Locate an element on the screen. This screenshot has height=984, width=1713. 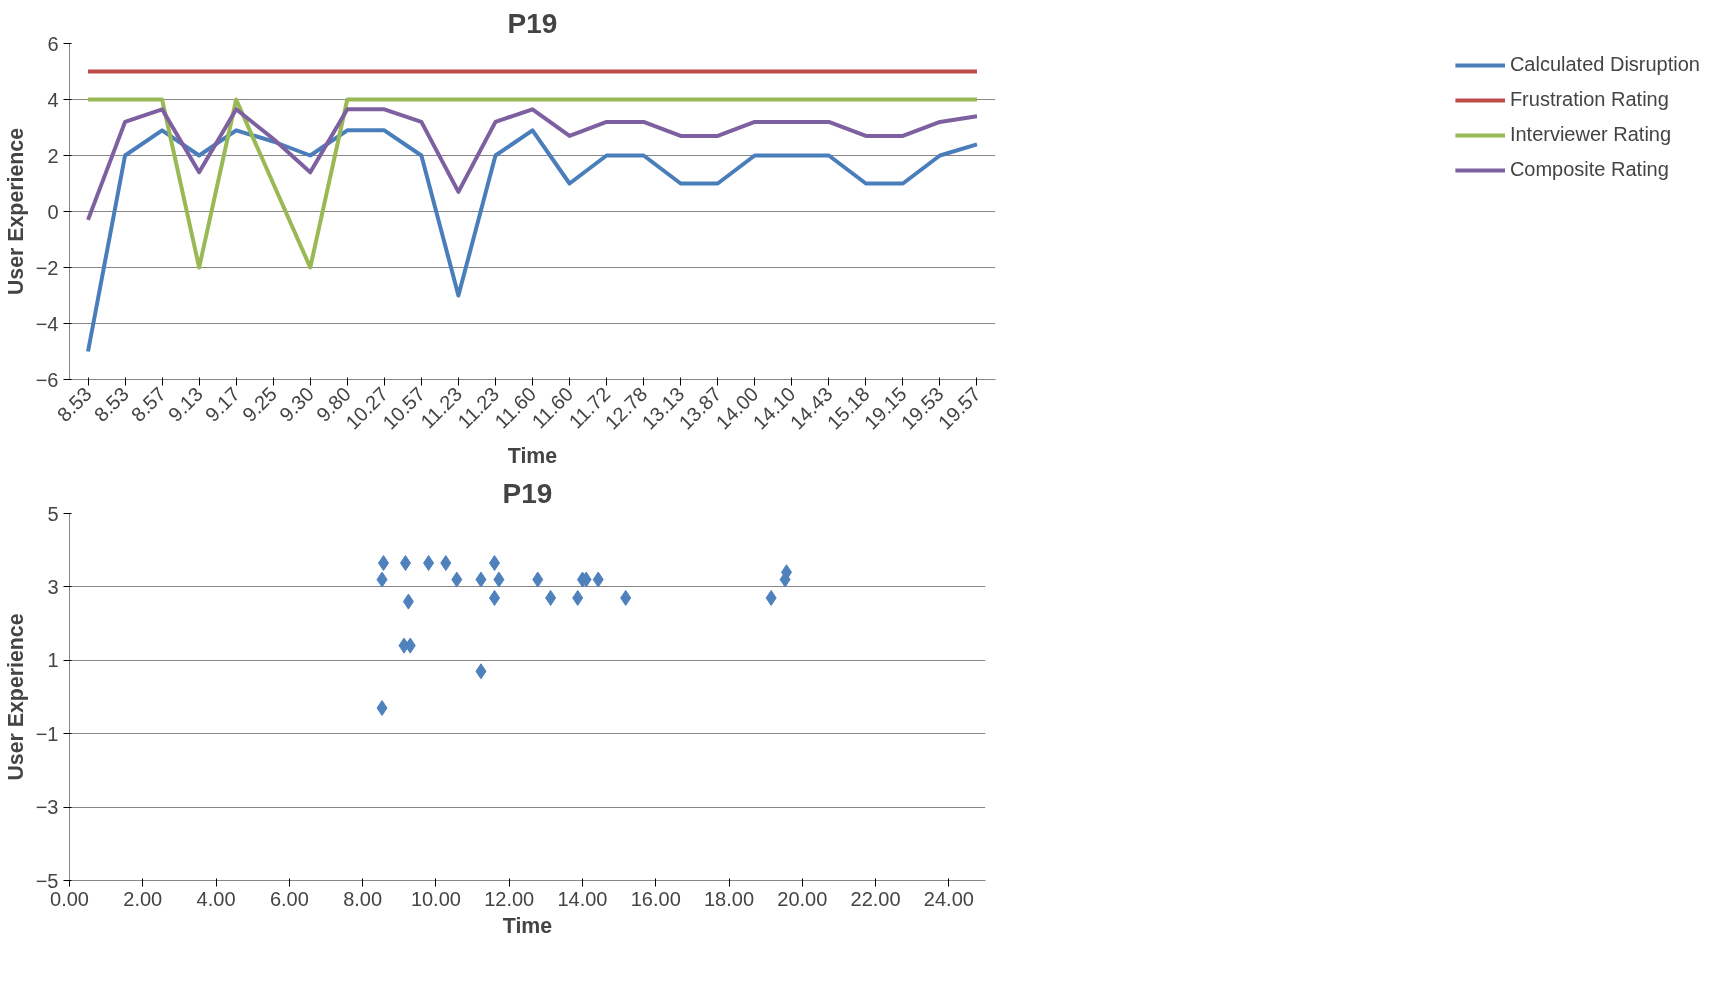
y-tick-label: 0 is located at coordinates (53, 211).